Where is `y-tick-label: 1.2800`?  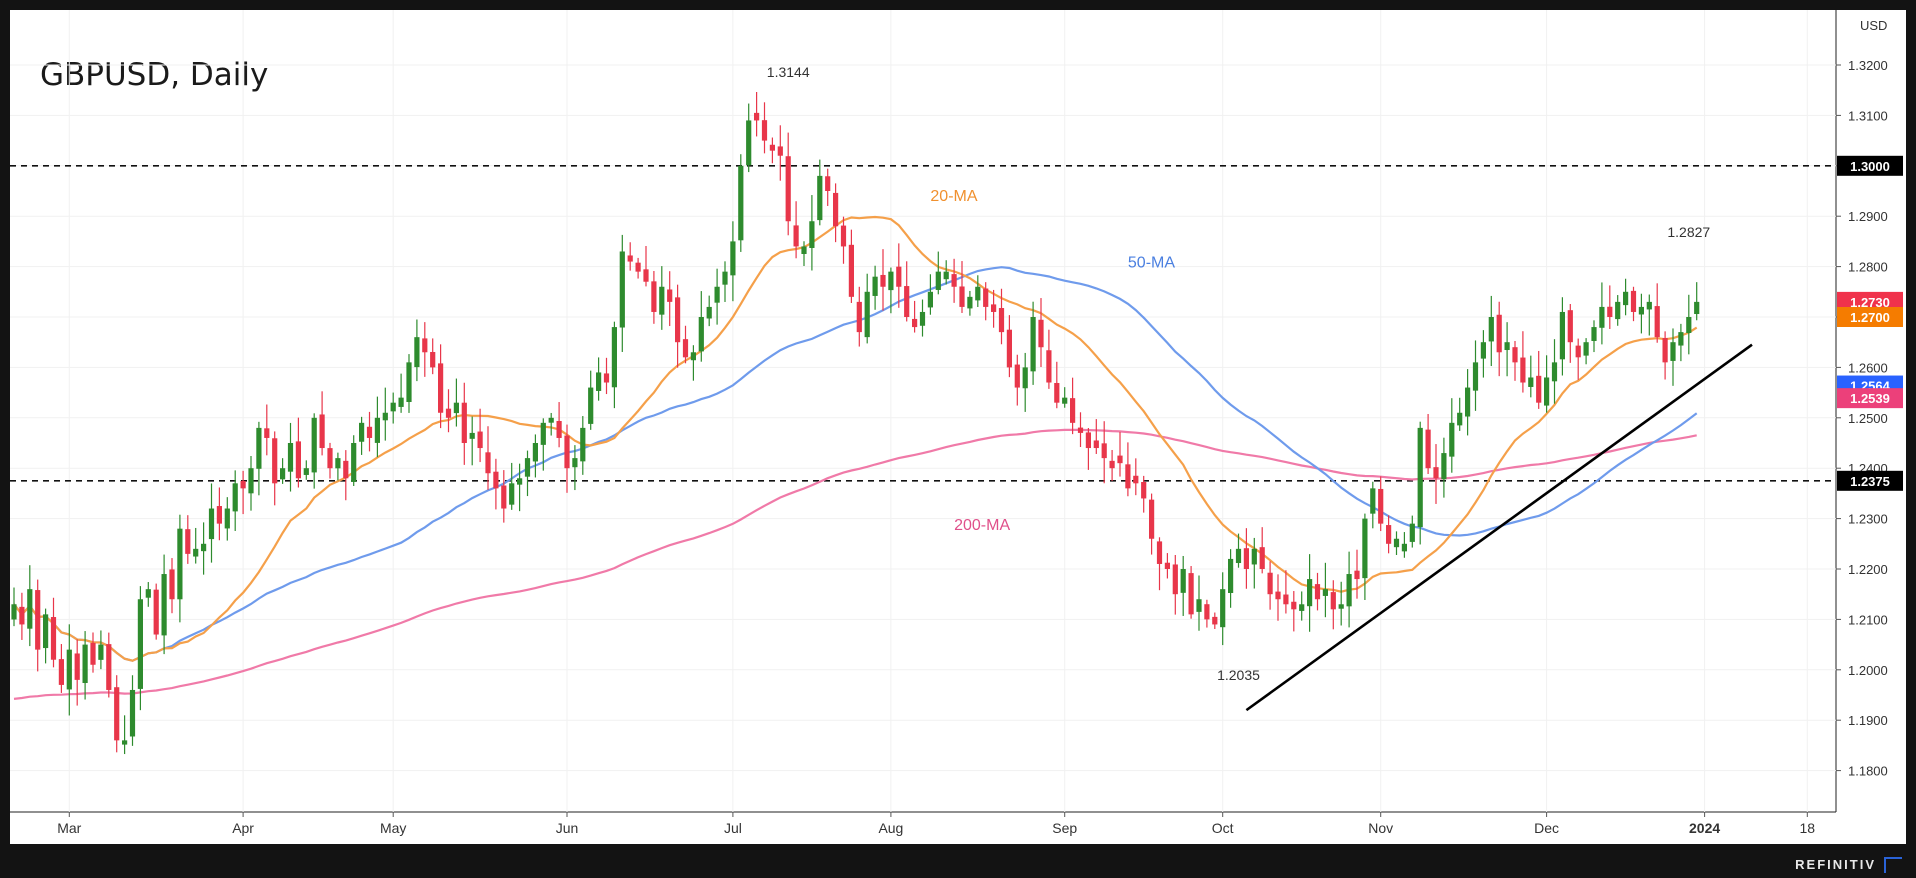
y-tick-label: 1.2800 is located at coordinates (1868, 267).